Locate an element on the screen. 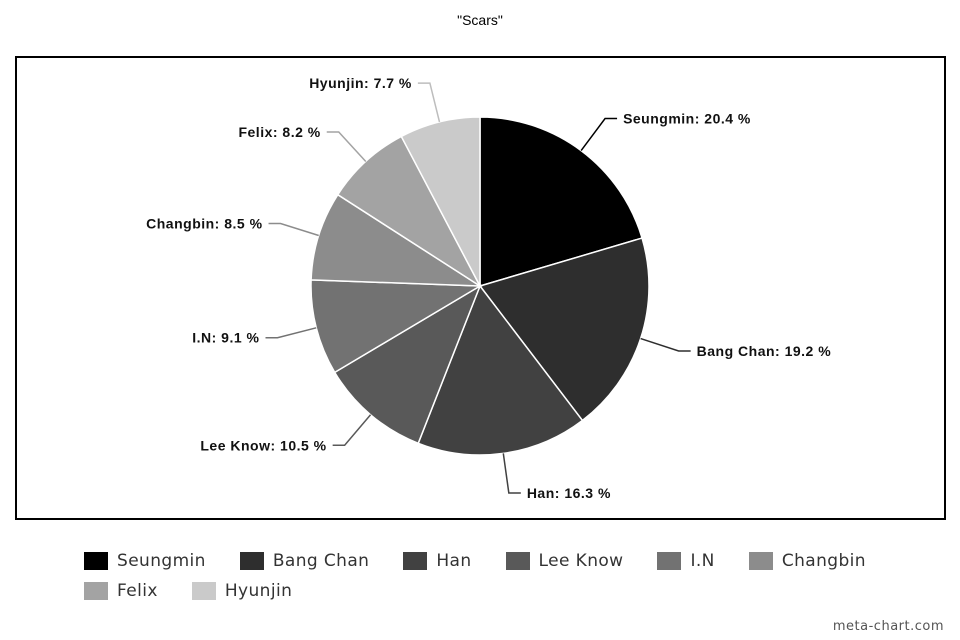 The image size is (960, 640). legend-label: Hyunjin is located at coordinates (258, 591).